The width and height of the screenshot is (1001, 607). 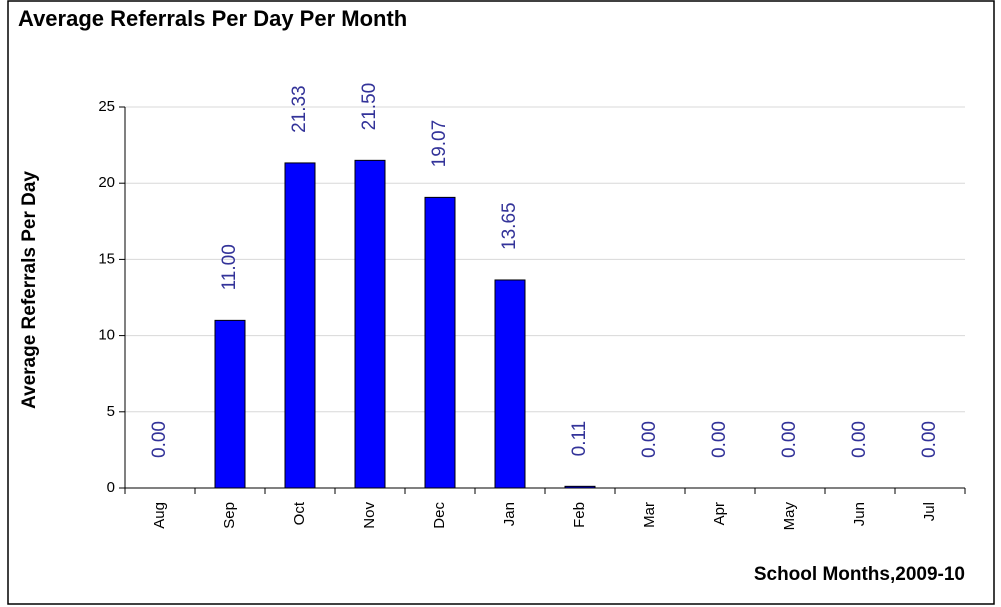 What do you see at coordinates (509, 514) in the screenshot?
I see `x-tick-label: Jan` at bounding box center [509, 514].